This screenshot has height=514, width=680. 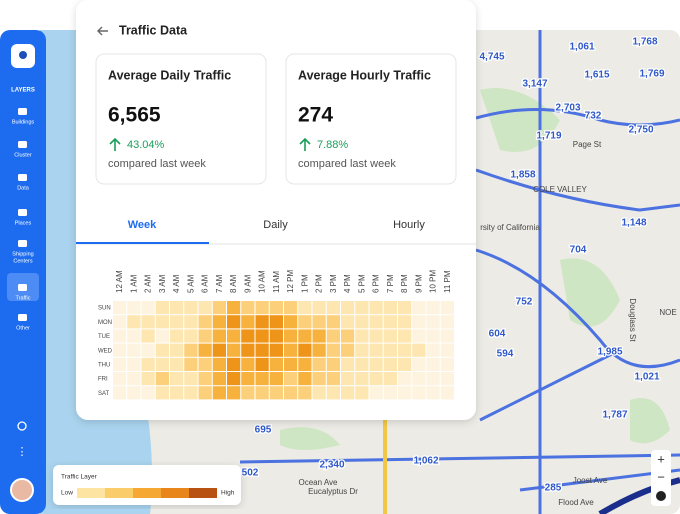 I want to click on back-button, so click(x=102, y=31).